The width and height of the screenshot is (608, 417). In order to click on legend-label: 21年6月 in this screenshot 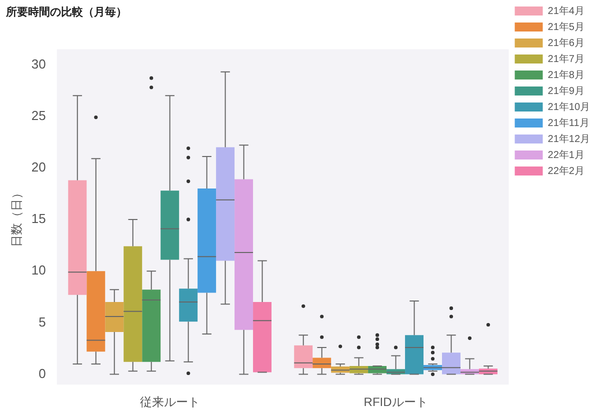, I will do `click(566, 42)`.